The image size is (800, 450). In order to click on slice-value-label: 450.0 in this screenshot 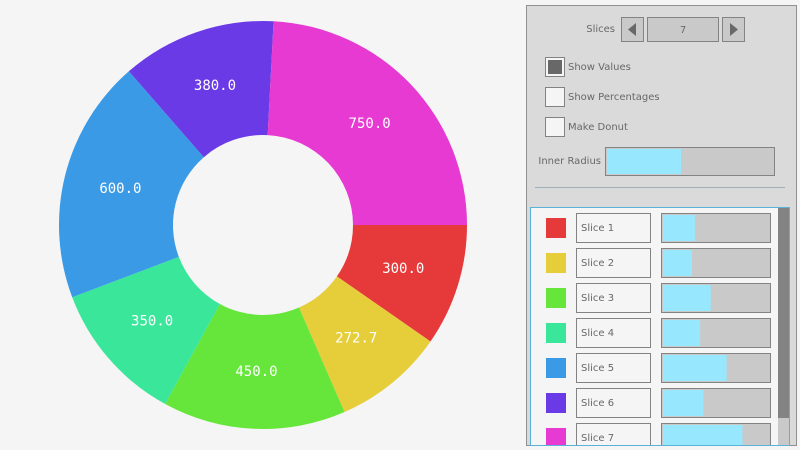, I will do `click(256, 372)`.